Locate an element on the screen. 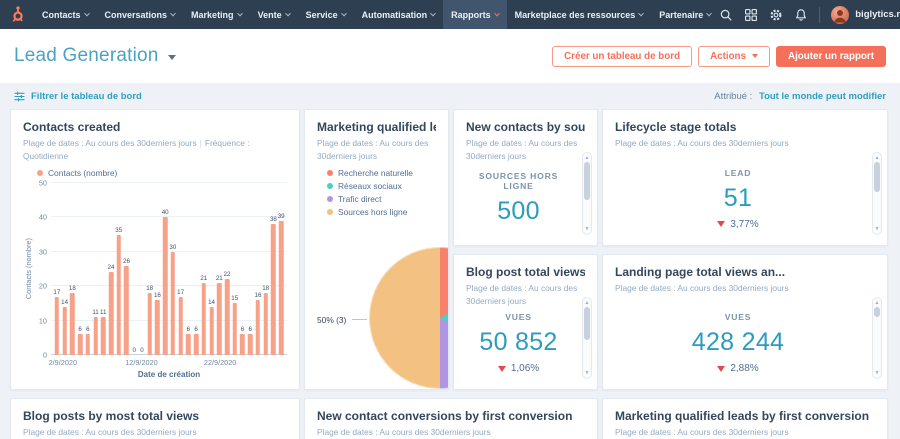  bar: 40 is located at coordinates (165, 269).